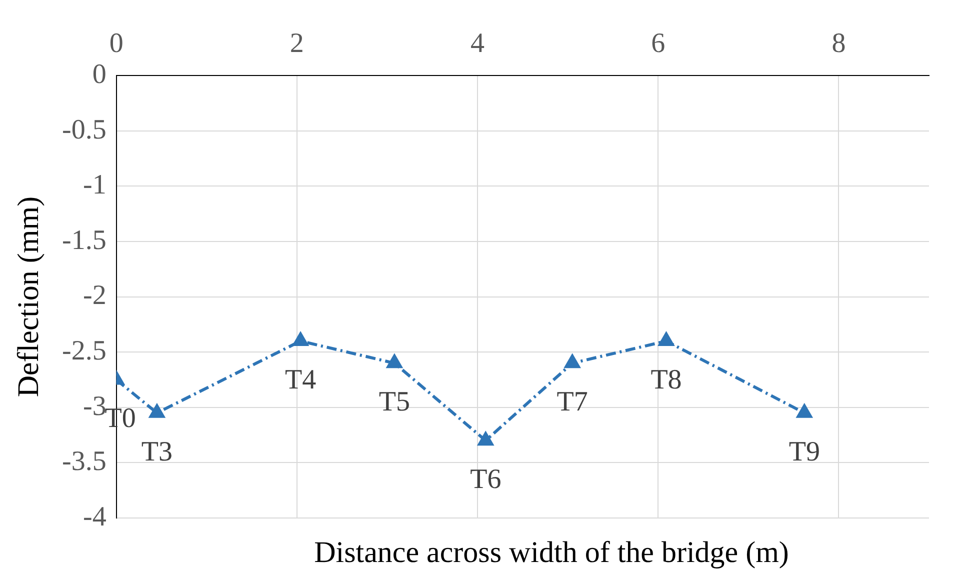 This screenshot has height=586, width=953. What do you see at coordinates (84, 462) in the screenshot?
I see `y-tick-label: -3.5` at bounding box center [84, 462].